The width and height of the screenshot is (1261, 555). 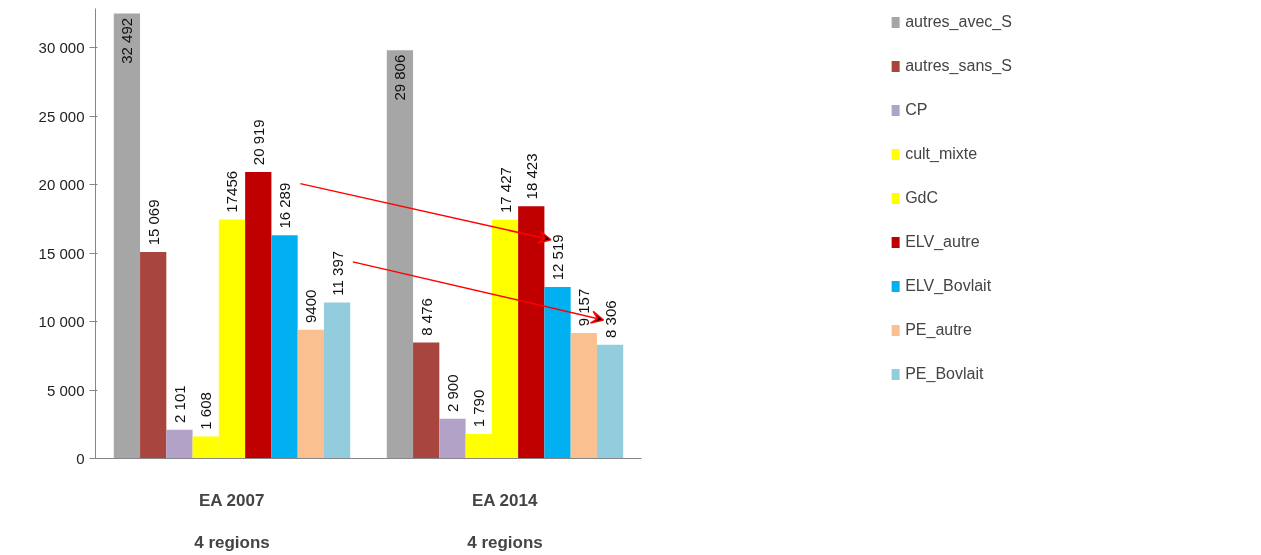 I want to click on y-tick-label: 10 000, so click(x=61, y=322).